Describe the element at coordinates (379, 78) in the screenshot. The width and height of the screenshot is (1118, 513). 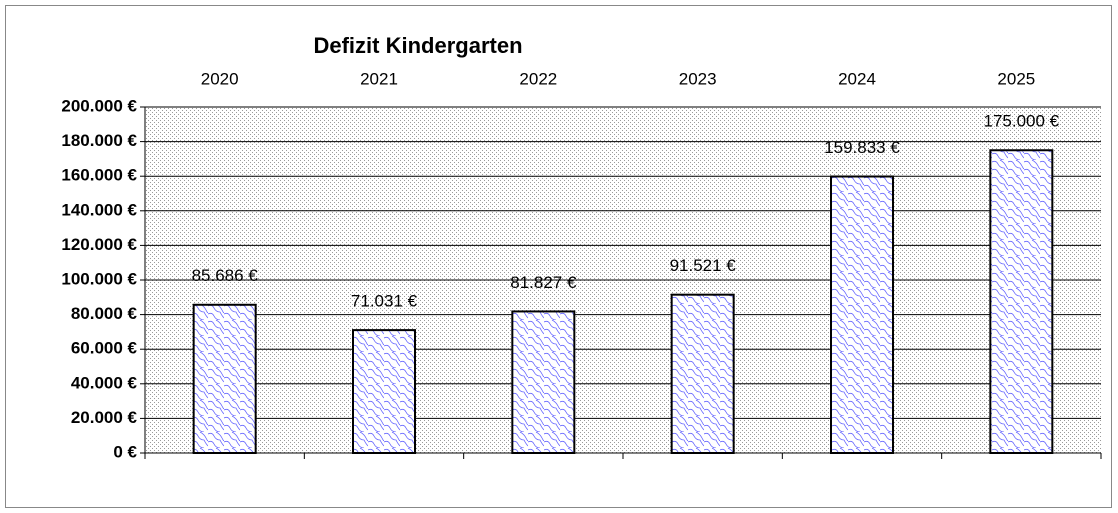
I see `x-tick-label: 2021` at that location.